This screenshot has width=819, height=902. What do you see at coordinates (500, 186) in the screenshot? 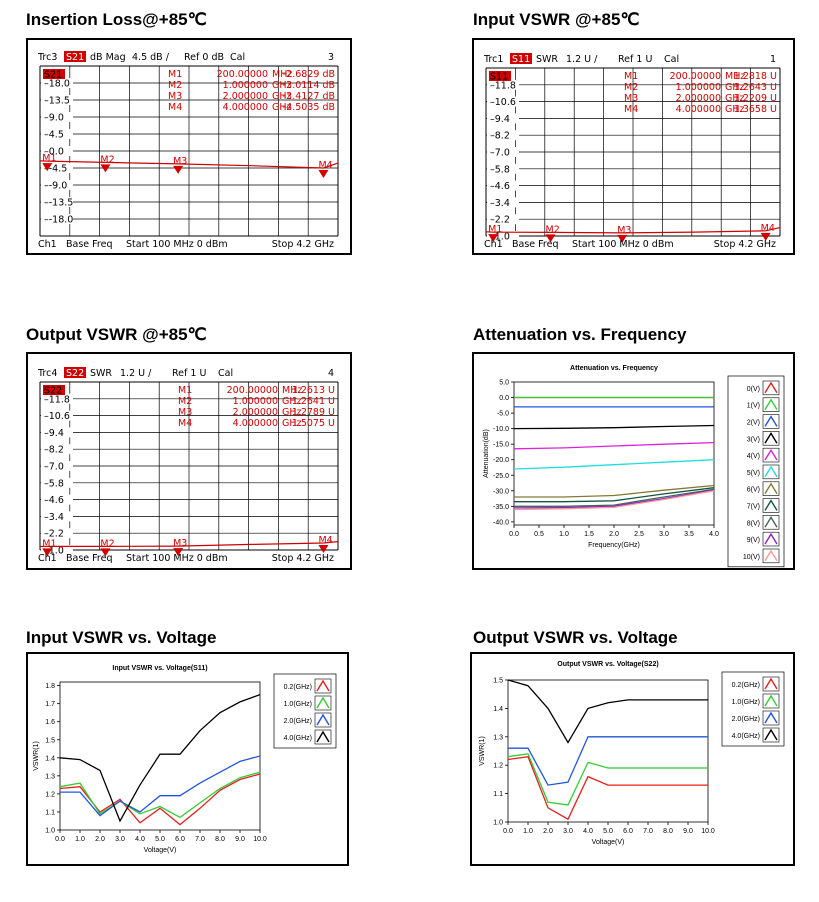
I see `y-tick-label: –4.6` at bounding box center [500, 186].